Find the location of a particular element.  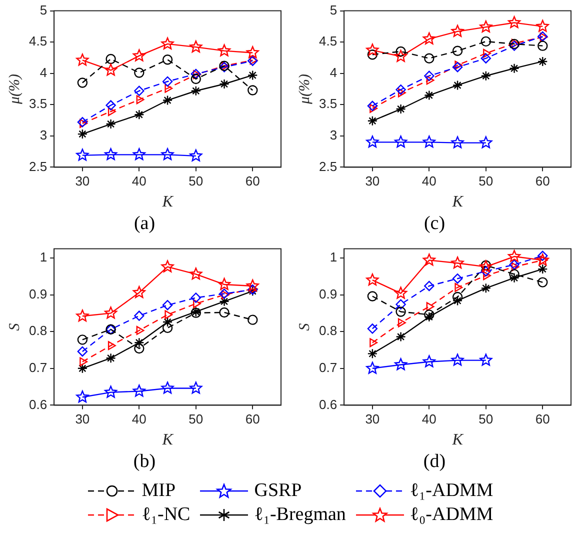

legend-label: ℓ₁-Bregman is located at coordinates (300, 515).